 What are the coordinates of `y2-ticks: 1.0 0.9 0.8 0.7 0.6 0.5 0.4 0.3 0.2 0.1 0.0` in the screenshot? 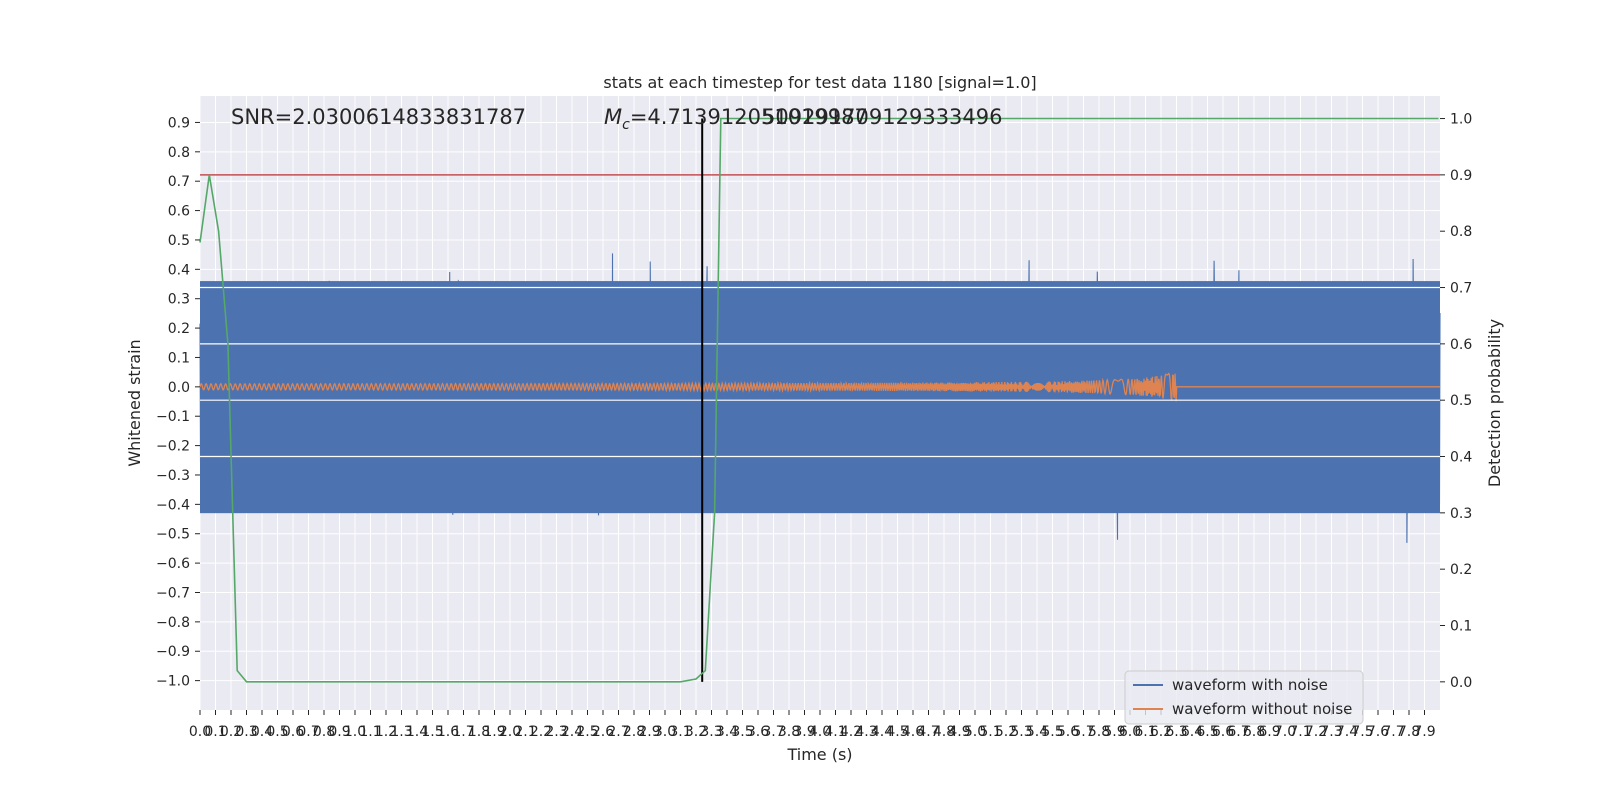 It's located at (1456, 401).